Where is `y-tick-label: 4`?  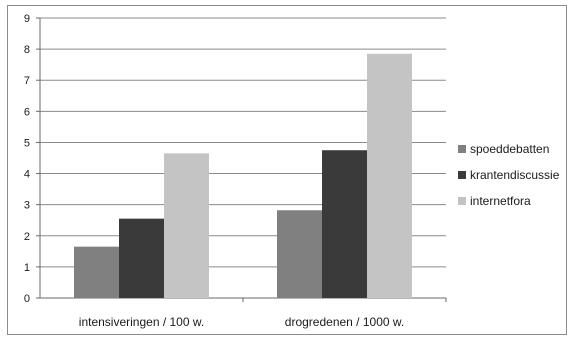
y-tick-label: 4 is located at coordinates (27, 175).